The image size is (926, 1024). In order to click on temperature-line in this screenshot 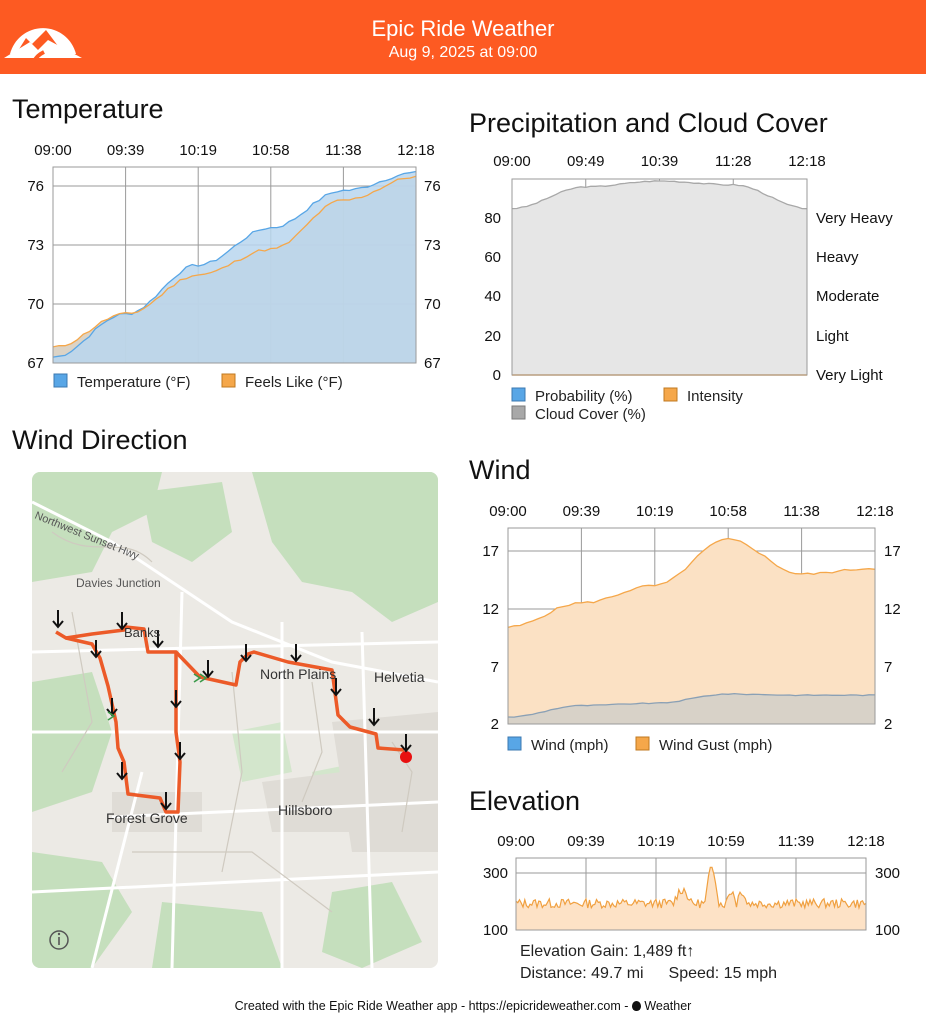, I will do `click(234, 264)`.